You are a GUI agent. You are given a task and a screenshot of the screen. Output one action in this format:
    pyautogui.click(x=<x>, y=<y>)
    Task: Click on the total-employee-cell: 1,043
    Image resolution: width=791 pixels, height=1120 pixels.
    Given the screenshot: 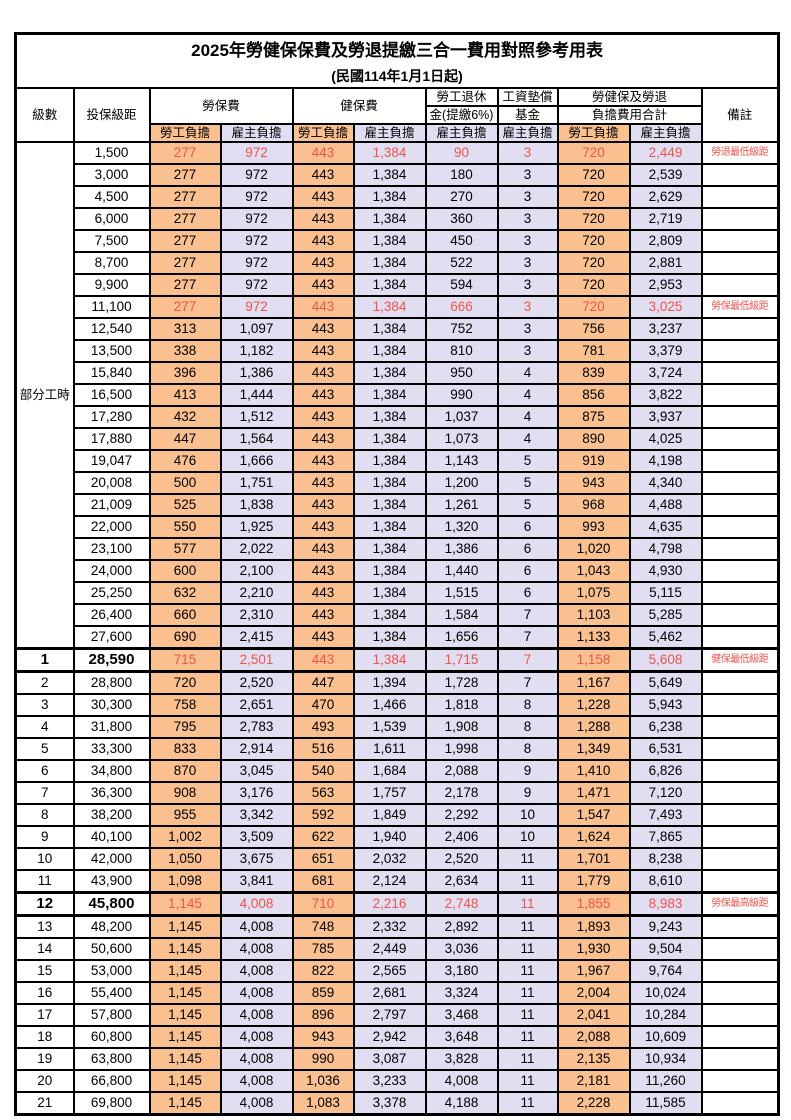 What is the action you would take?
    pyautogui.click(x=593, y=570)
    